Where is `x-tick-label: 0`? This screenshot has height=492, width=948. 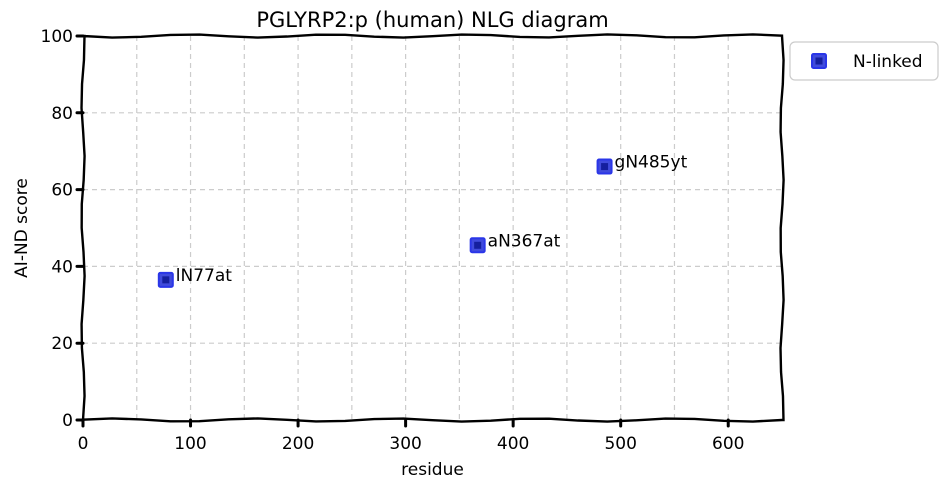
x-tick-label: 0 is located at coordinates (83, 444).